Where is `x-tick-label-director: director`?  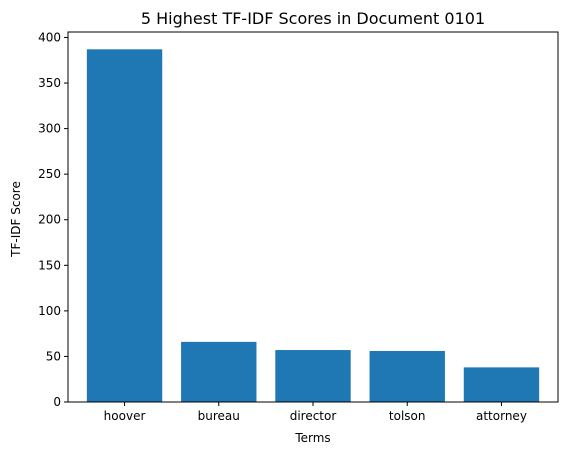 x-tick-label-director: director is located at coordinates (313, 416).